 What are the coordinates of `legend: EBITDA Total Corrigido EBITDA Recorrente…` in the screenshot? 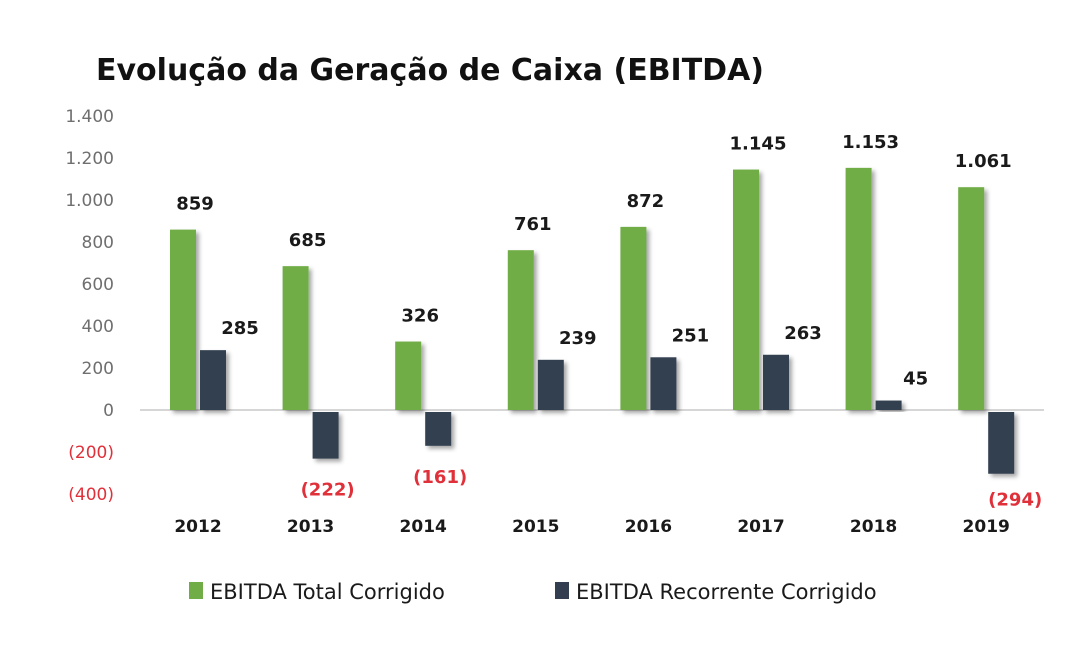 It's located at (533, 592).